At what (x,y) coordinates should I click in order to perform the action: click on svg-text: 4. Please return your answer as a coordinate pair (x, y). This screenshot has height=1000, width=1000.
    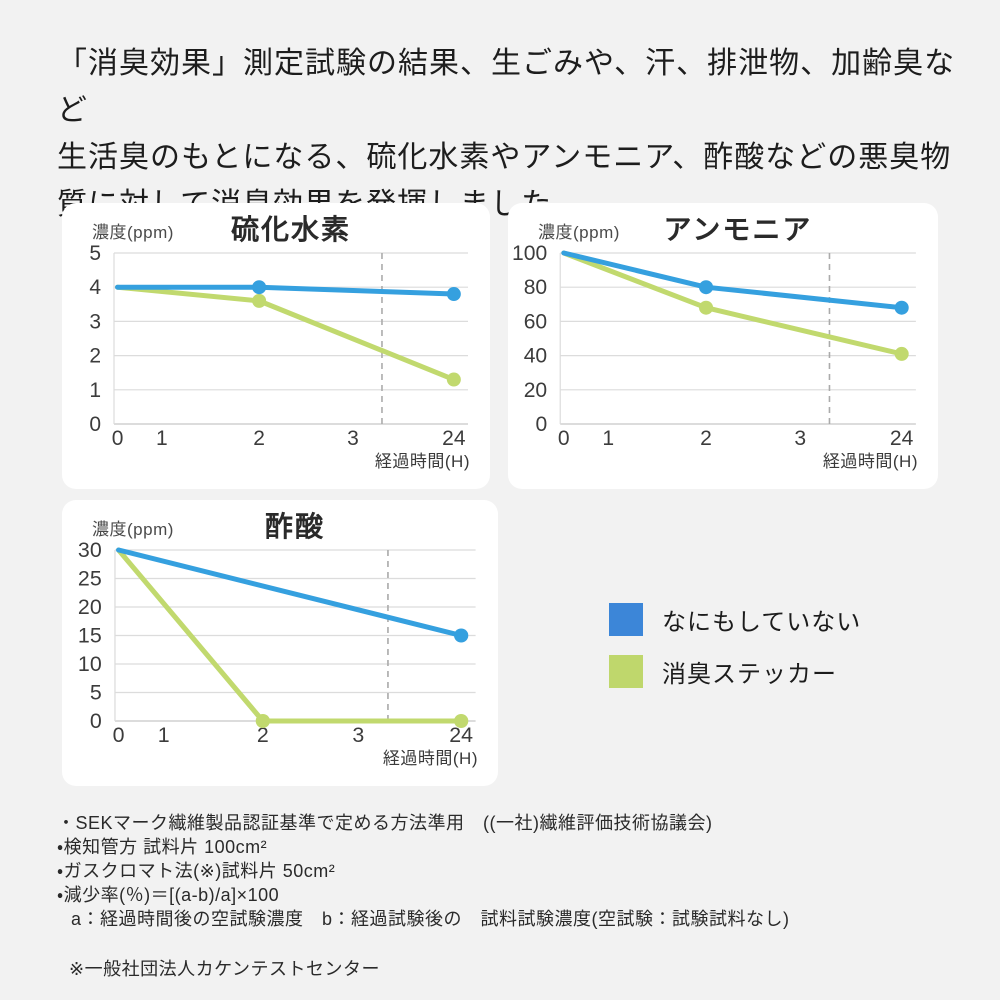
    Looking at the image, I should click on (95, 287).